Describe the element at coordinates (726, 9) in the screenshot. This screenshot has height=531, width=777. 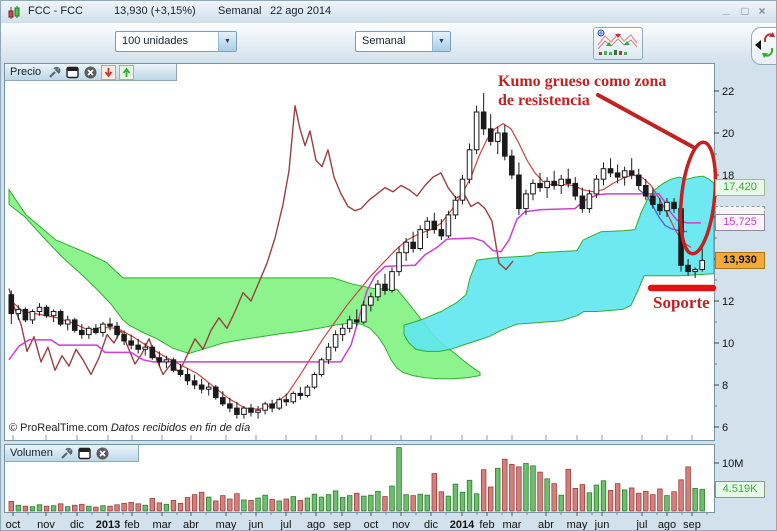
I see `minimize-button: _` at that location.